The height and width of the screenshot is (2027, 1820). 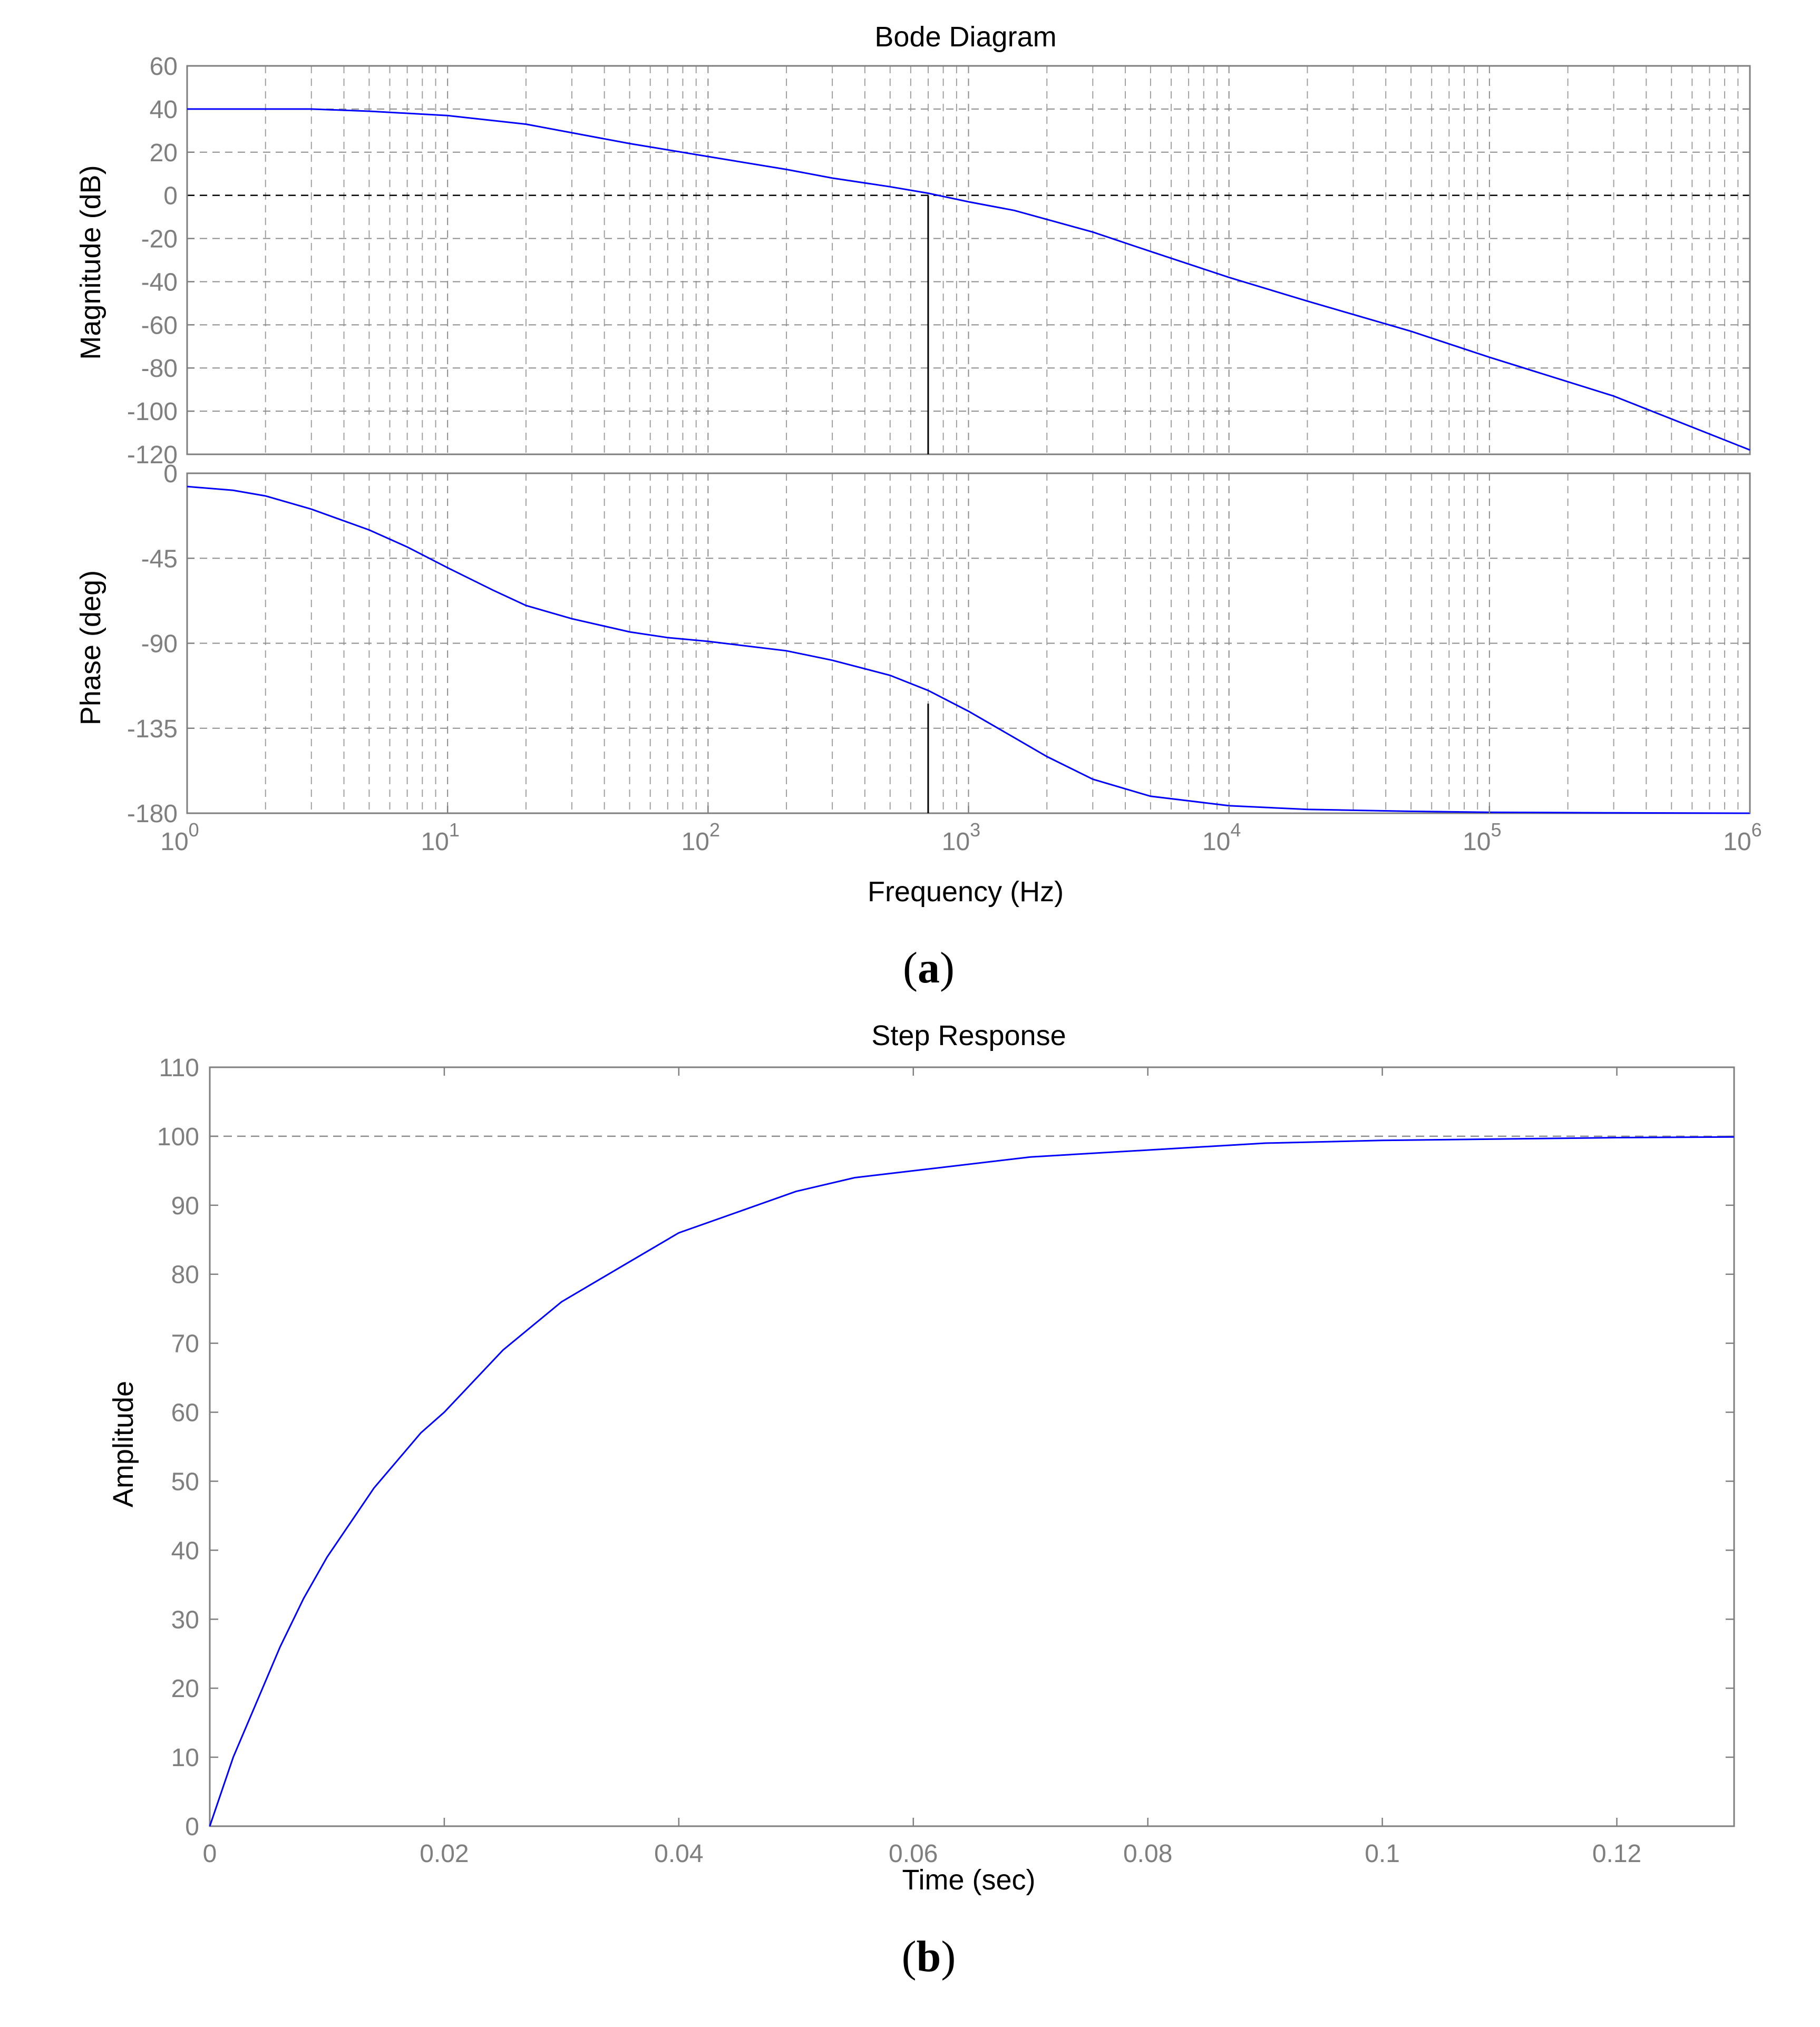 I want to click on magnitude-ytick-label: -100, so click(x=153, y=412).